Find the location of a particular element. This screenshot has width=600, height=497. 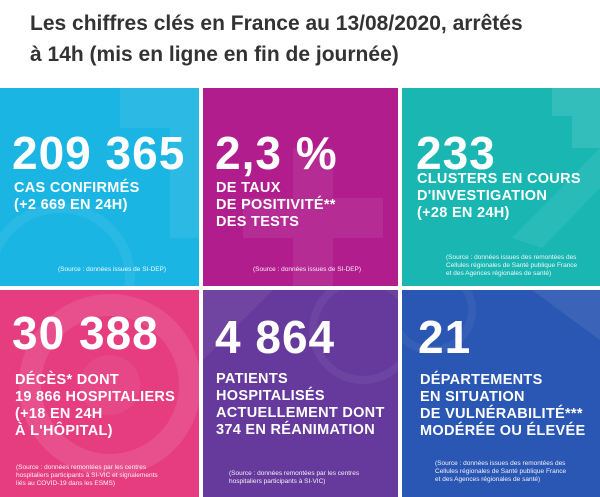

departments-value: 21 is located at coordinates (445, 337).